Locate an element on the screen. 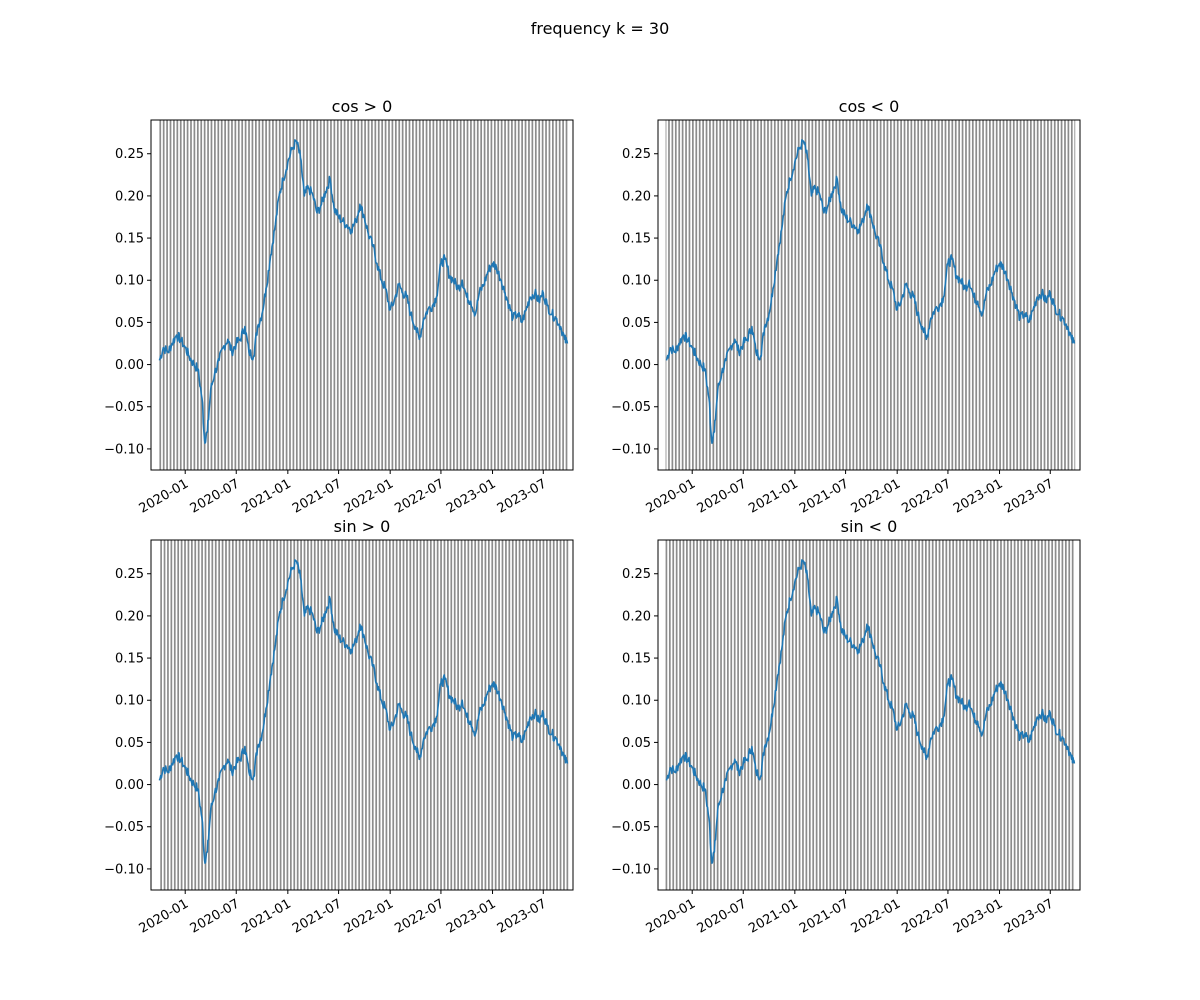 The image size is (1200, 1000). y-tick-label: 0.05 is located at coordinates (636, 743).